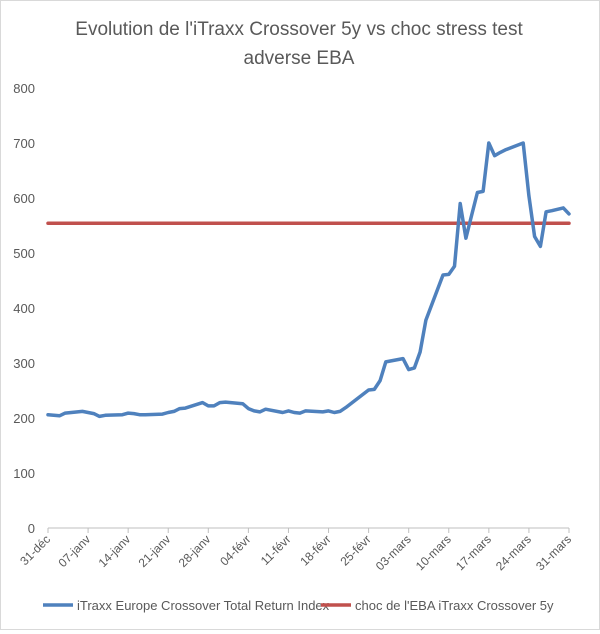 Image resolution: width=600 pixels, height=634 pixels. Describe the element at coordinates (24, 198) in the screenshot. I see `y-tick-label: 600` at that location.